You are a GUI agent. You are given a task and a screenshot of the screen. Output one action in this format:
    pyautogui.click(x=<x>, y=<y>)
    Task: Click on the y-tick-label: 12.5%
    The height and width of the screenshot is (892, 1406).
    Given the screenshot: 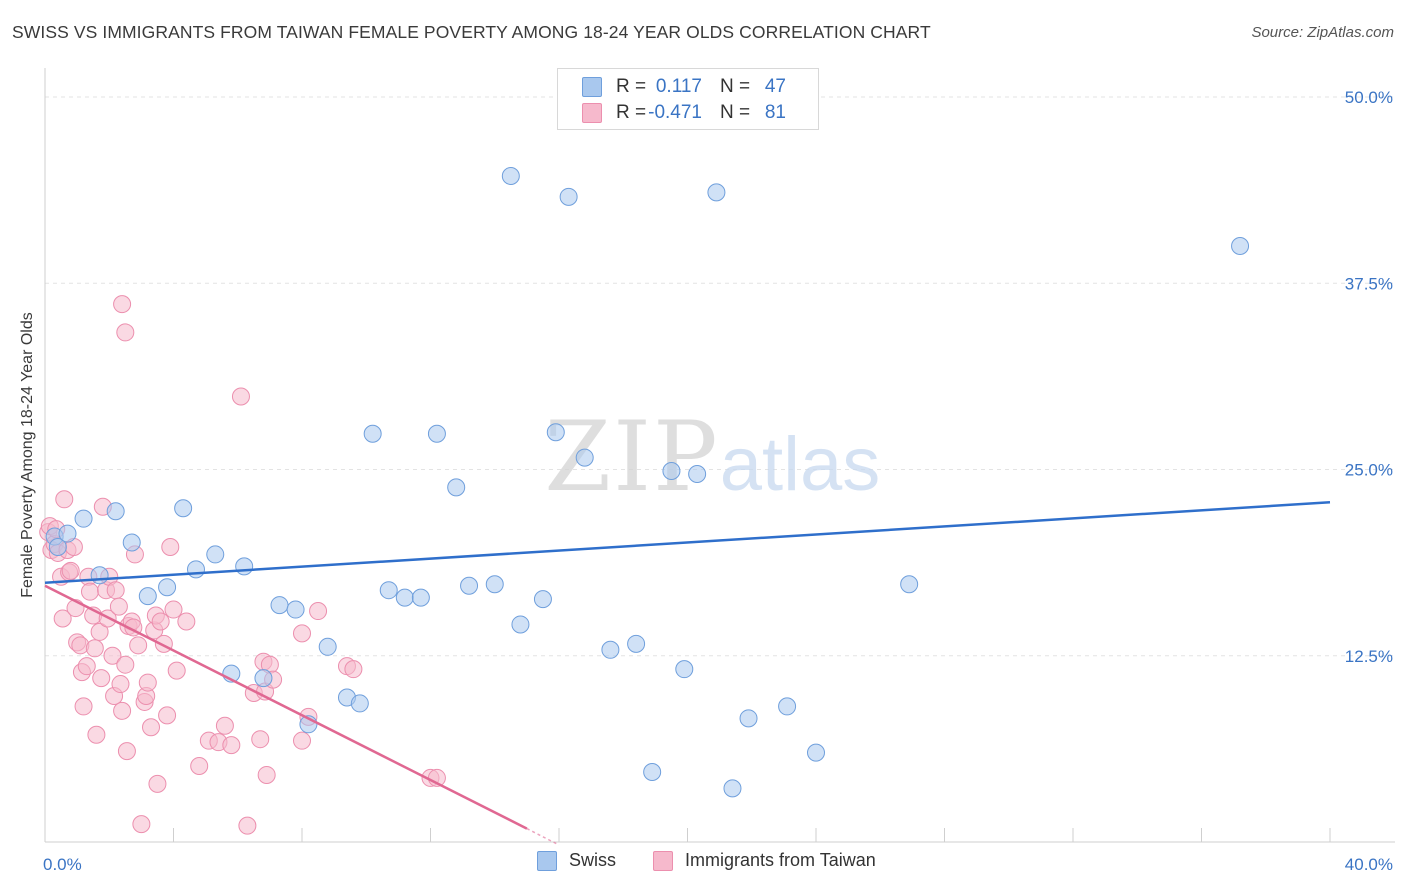 What is the action you would take?
    pyautogui.click(x=1369, y=656)
    